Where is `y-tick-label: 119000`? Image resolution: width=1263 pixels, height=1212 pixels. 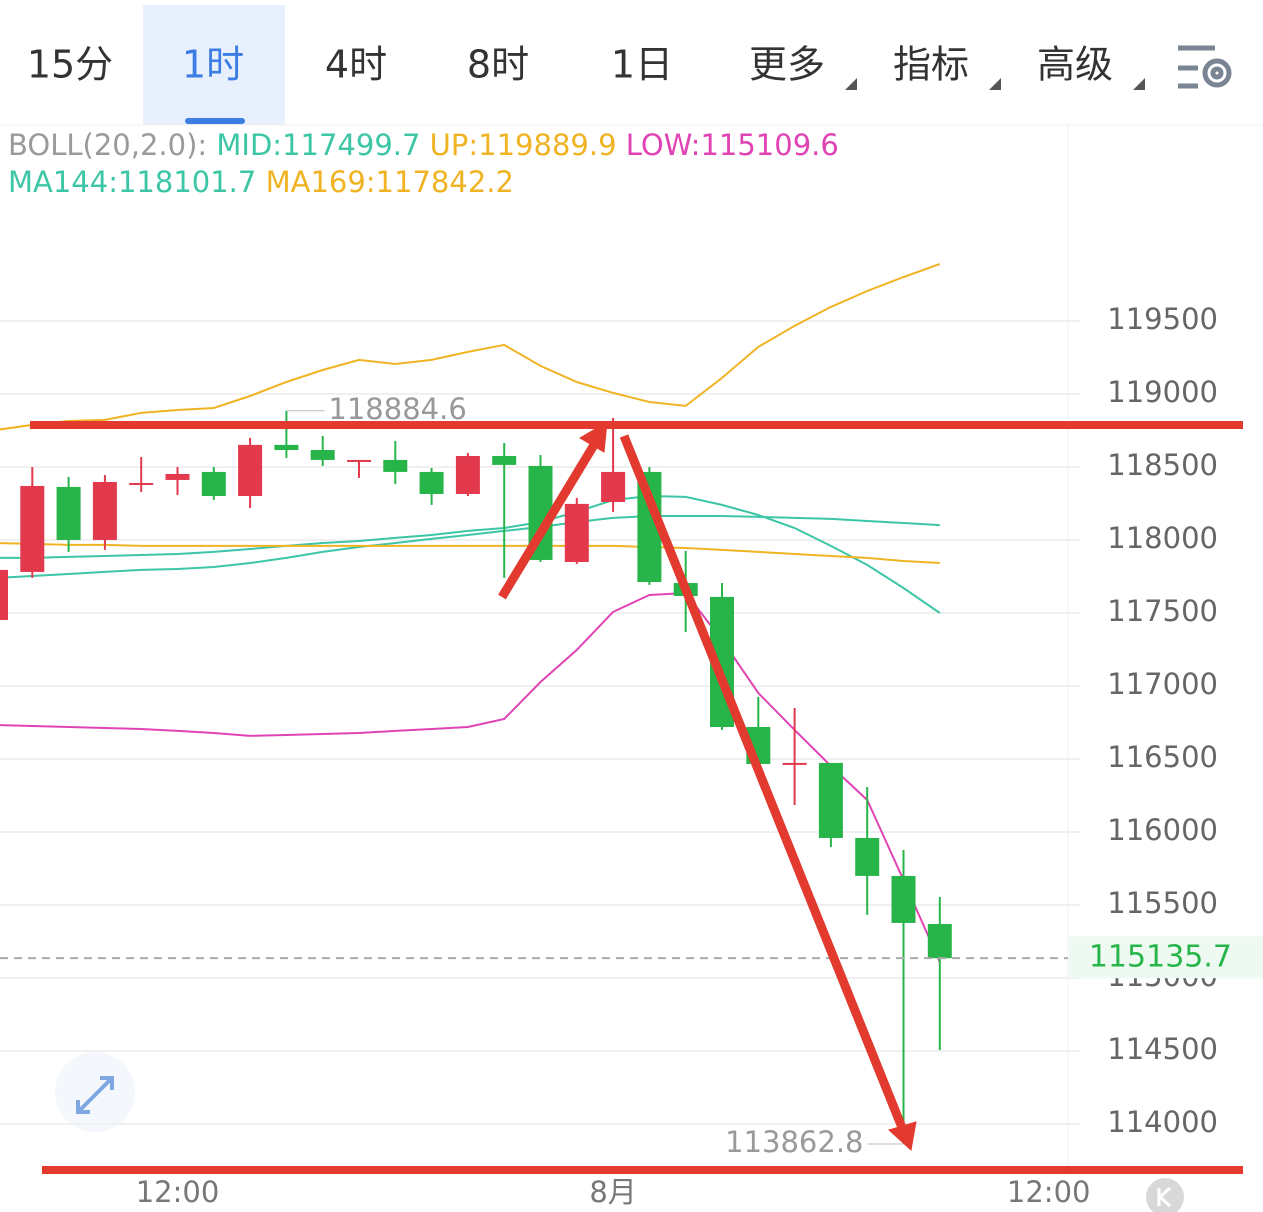
y-tick-label: 119000 is located at coordinates (1162, 392).